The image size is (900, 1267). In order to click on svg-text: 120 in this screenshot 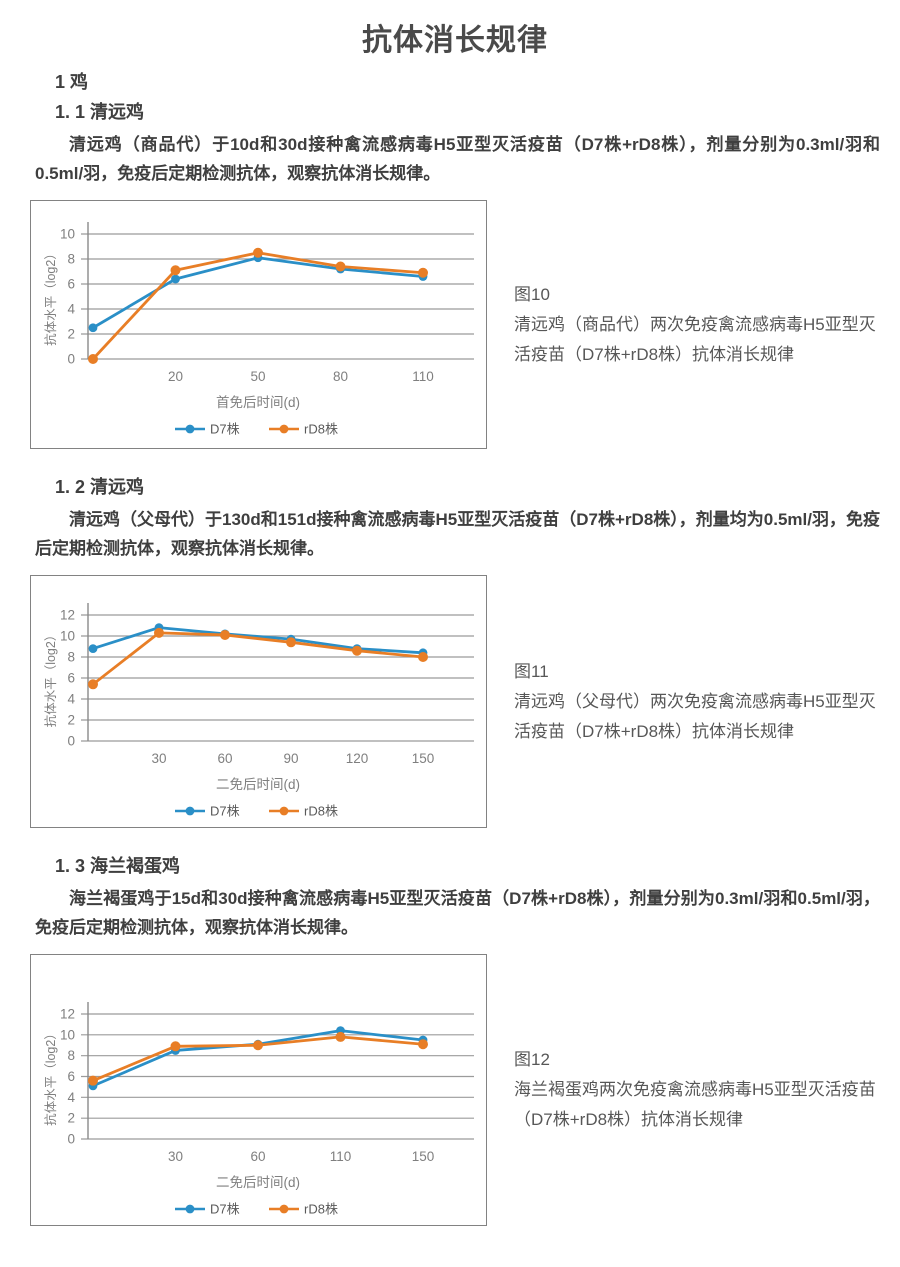, I will do `click(357, 758)`.